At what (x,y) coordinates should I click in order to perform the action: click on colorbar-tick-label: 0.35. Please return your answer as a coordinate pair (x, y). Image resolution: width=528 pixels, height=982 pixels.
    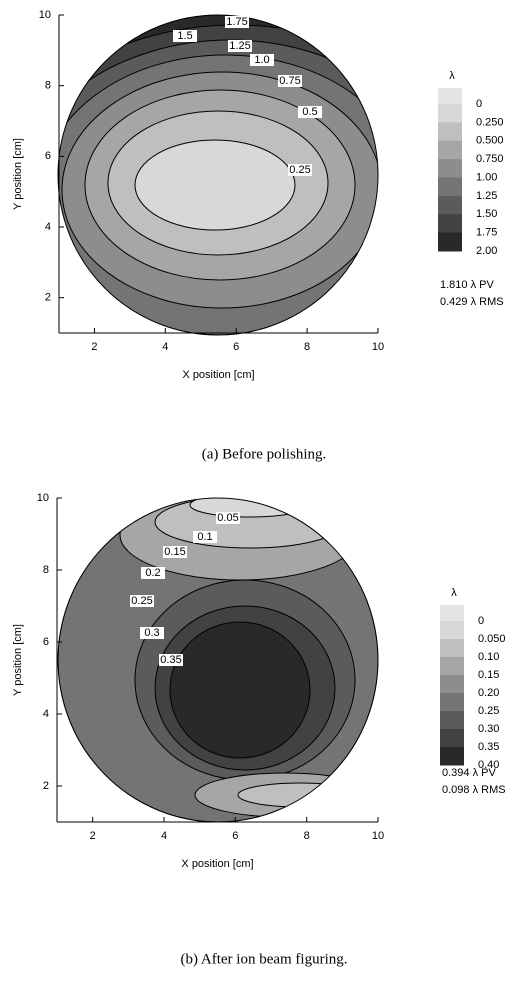
    Looking at the image, I should click on (488, 747).